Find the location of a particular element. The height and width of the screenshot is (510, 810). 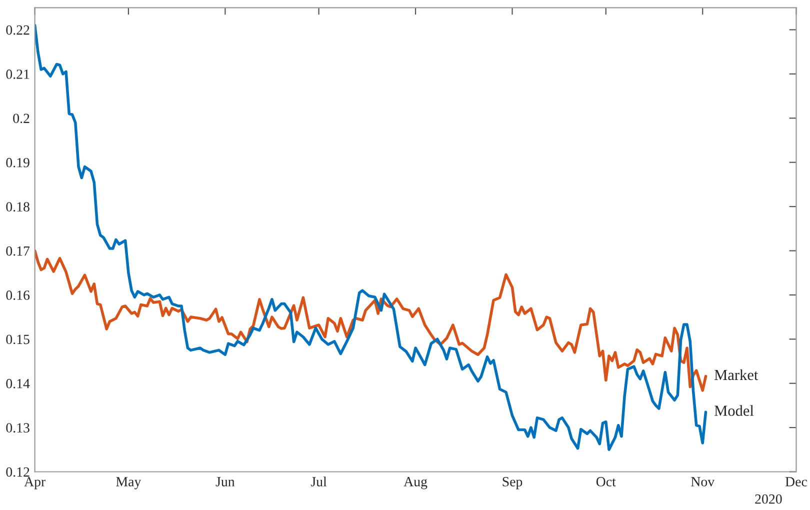

series-label: Market is located at coordinates (736, 374).